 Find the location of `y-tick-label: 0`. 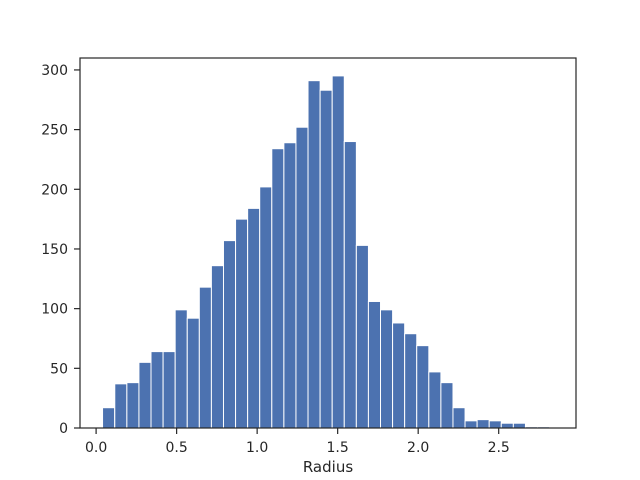

y-tick-label: 0 is located at coordinates (63, 429).